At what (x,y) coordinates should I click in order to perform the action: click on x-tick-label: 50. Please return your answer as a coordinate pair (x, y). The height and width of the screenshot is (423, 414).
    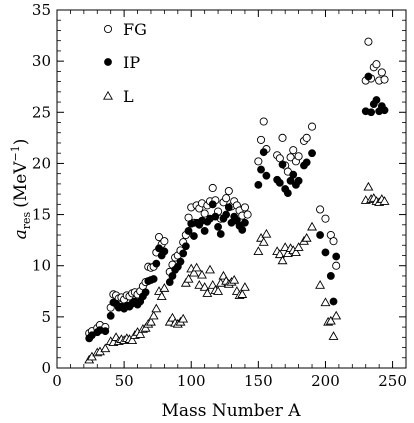
    Looking at the image, I should click on (124, 381).